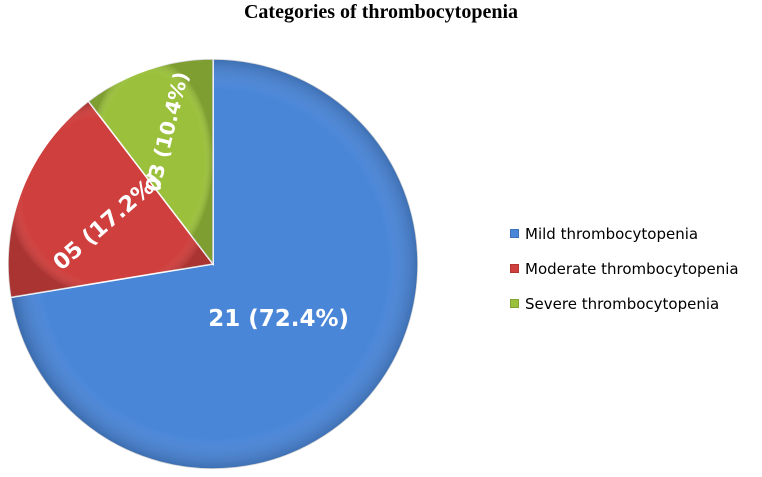 The width and height of the screenshot is (762, 477). I want to click on legend-label-severe: Severe thrombocytopenia, so click(622, 303).